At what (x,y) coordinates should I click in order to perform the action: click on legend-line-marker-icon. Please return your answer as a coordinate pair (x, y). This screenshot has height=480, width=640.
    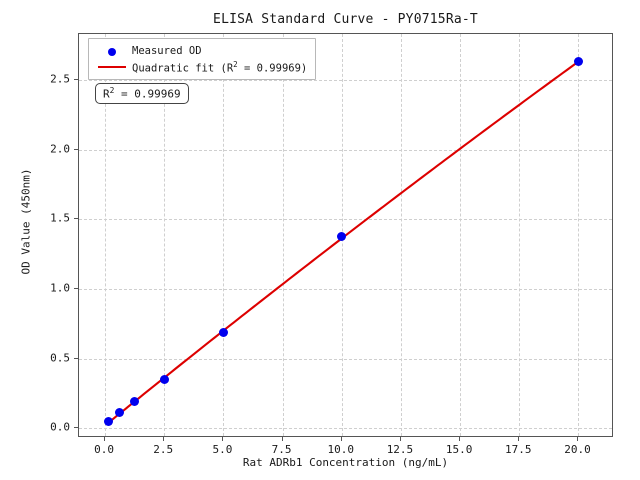
    Looking at the image, I should click on (112, 66).